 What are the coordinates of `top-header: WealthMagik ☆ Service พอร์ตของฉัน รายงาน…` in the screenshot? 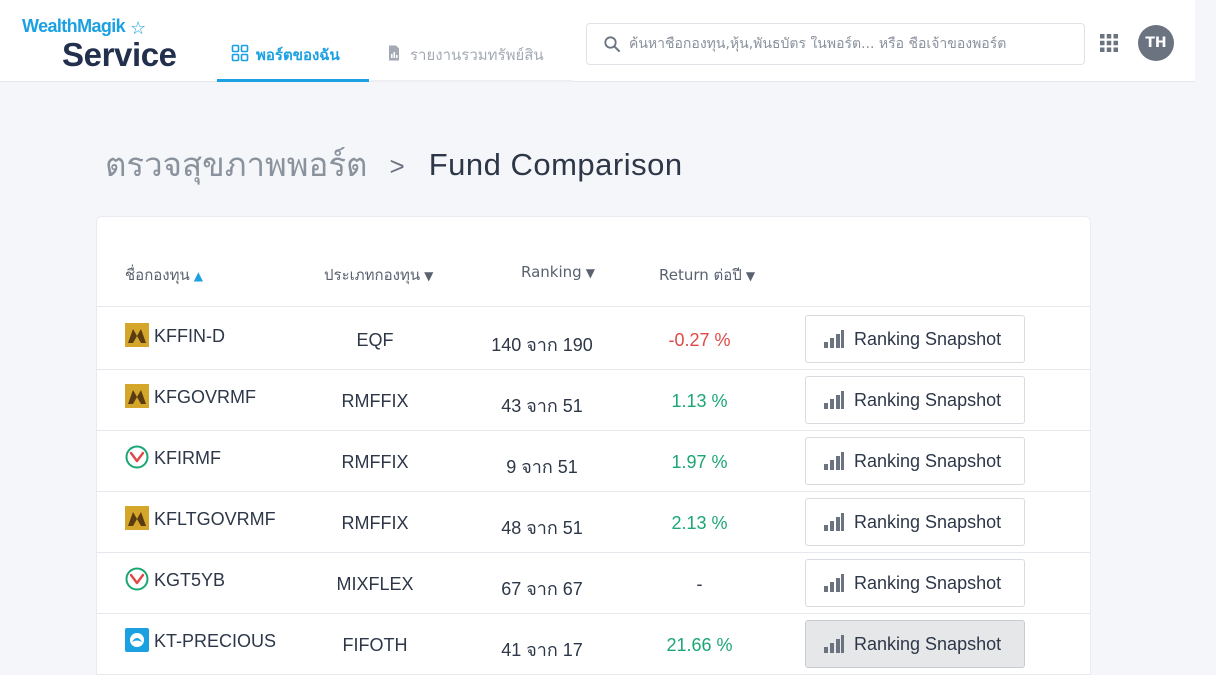 It's located at (597, 41).